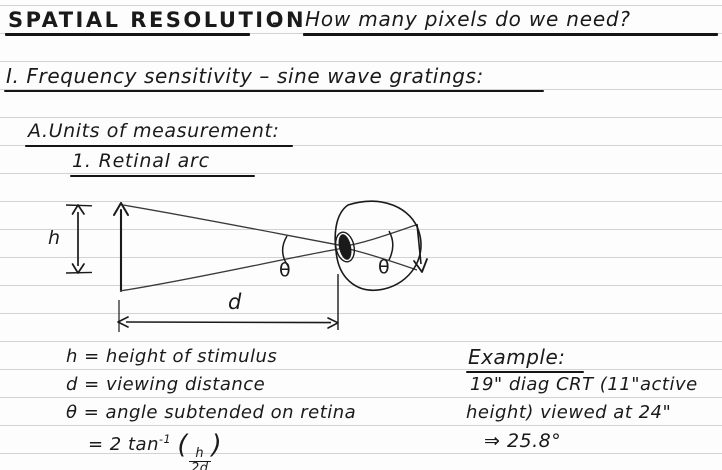 Image resolution: width=722 pixels, height=470 pixels. Describe the element at coordinates (123, 444) in the screenshot. I see `formula-prefix: = 2 tan` at that location.